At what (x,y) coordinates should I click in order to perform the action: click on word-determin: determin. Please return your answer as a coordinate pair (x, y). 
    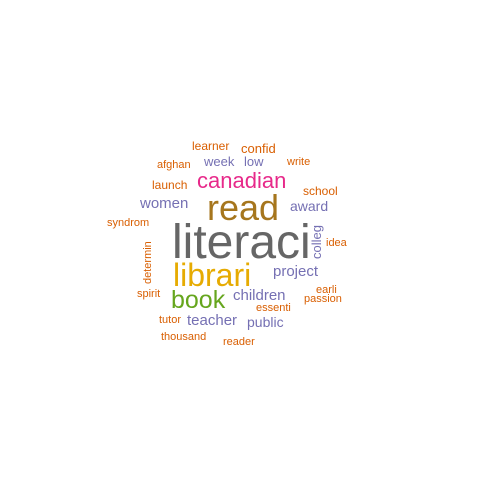
    Looking at the image, I should click on (148, 262).